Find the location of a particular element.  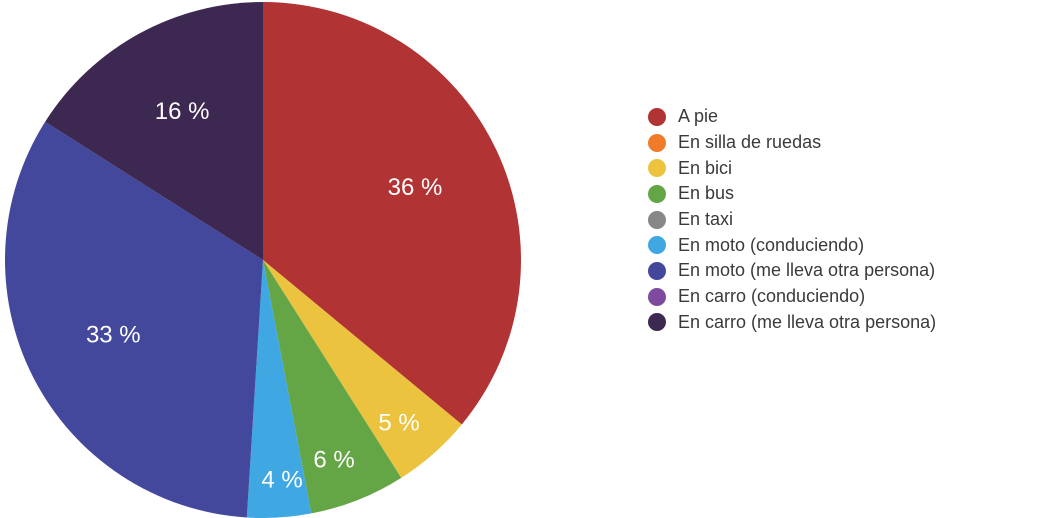

pie-slice-en-bus is located at coordinates (332, 387).